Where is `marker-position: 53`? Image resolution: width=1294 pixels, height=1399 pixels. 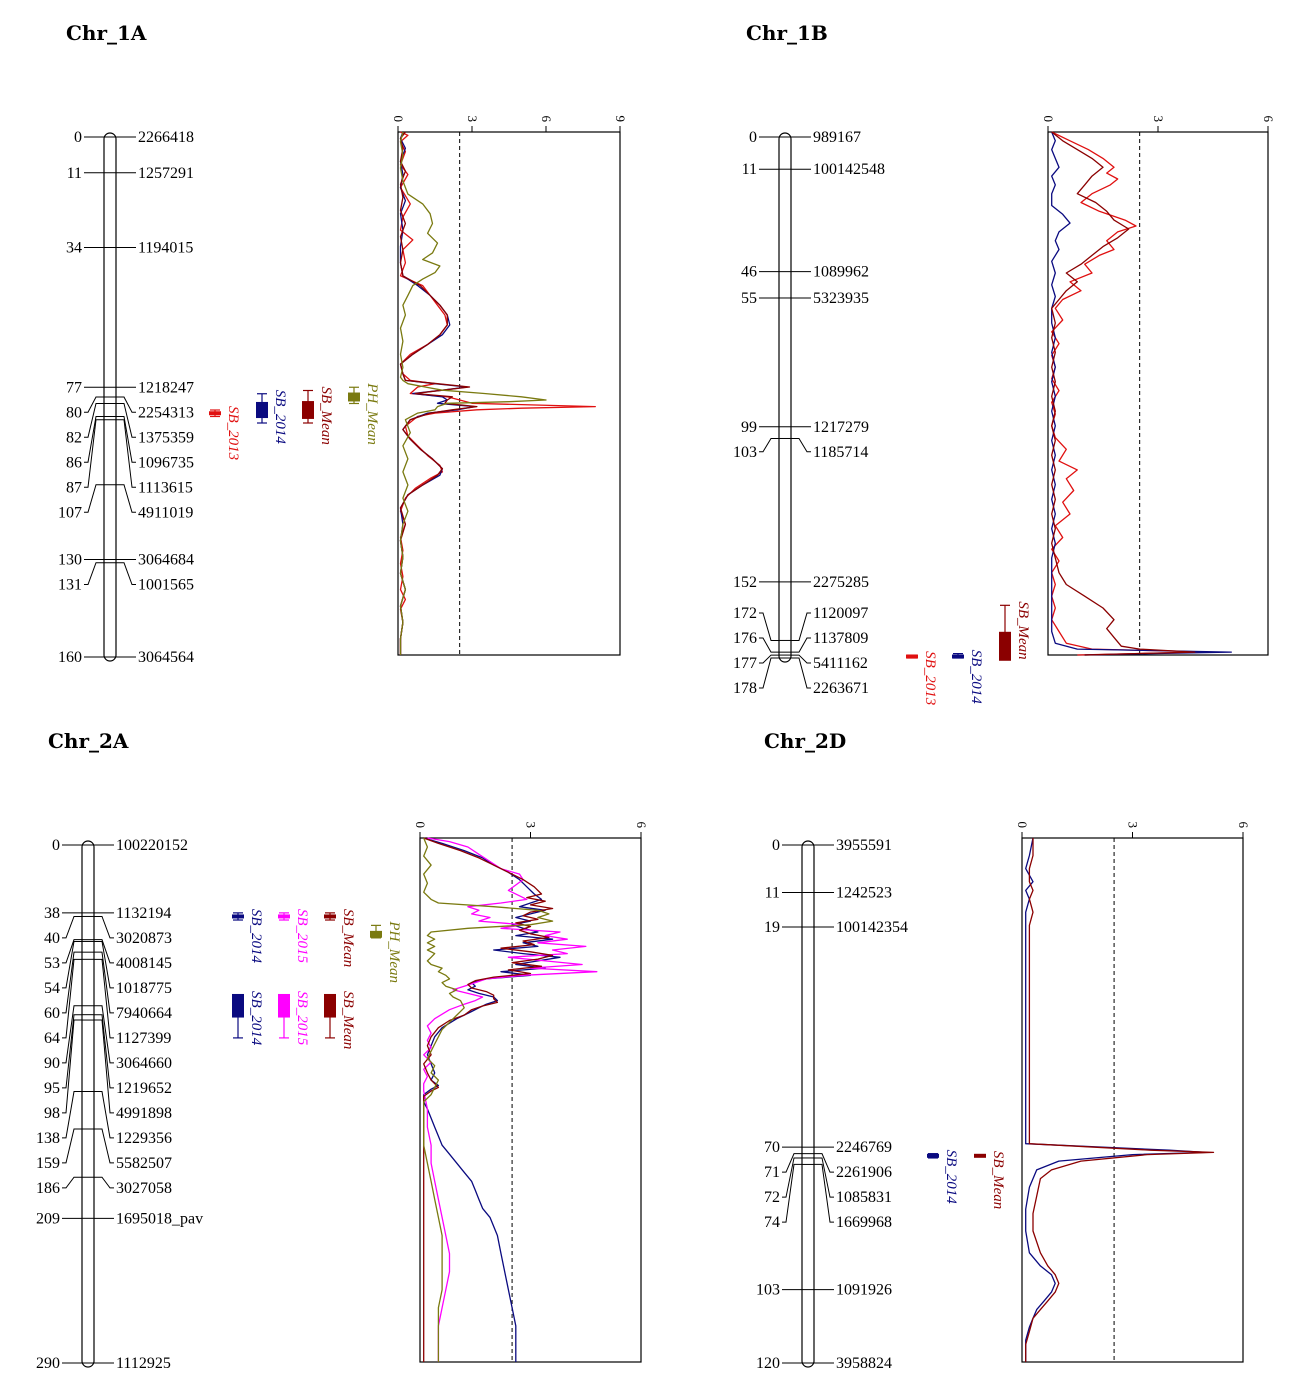
marker-position: 53 is located at coordinates (52, 963).